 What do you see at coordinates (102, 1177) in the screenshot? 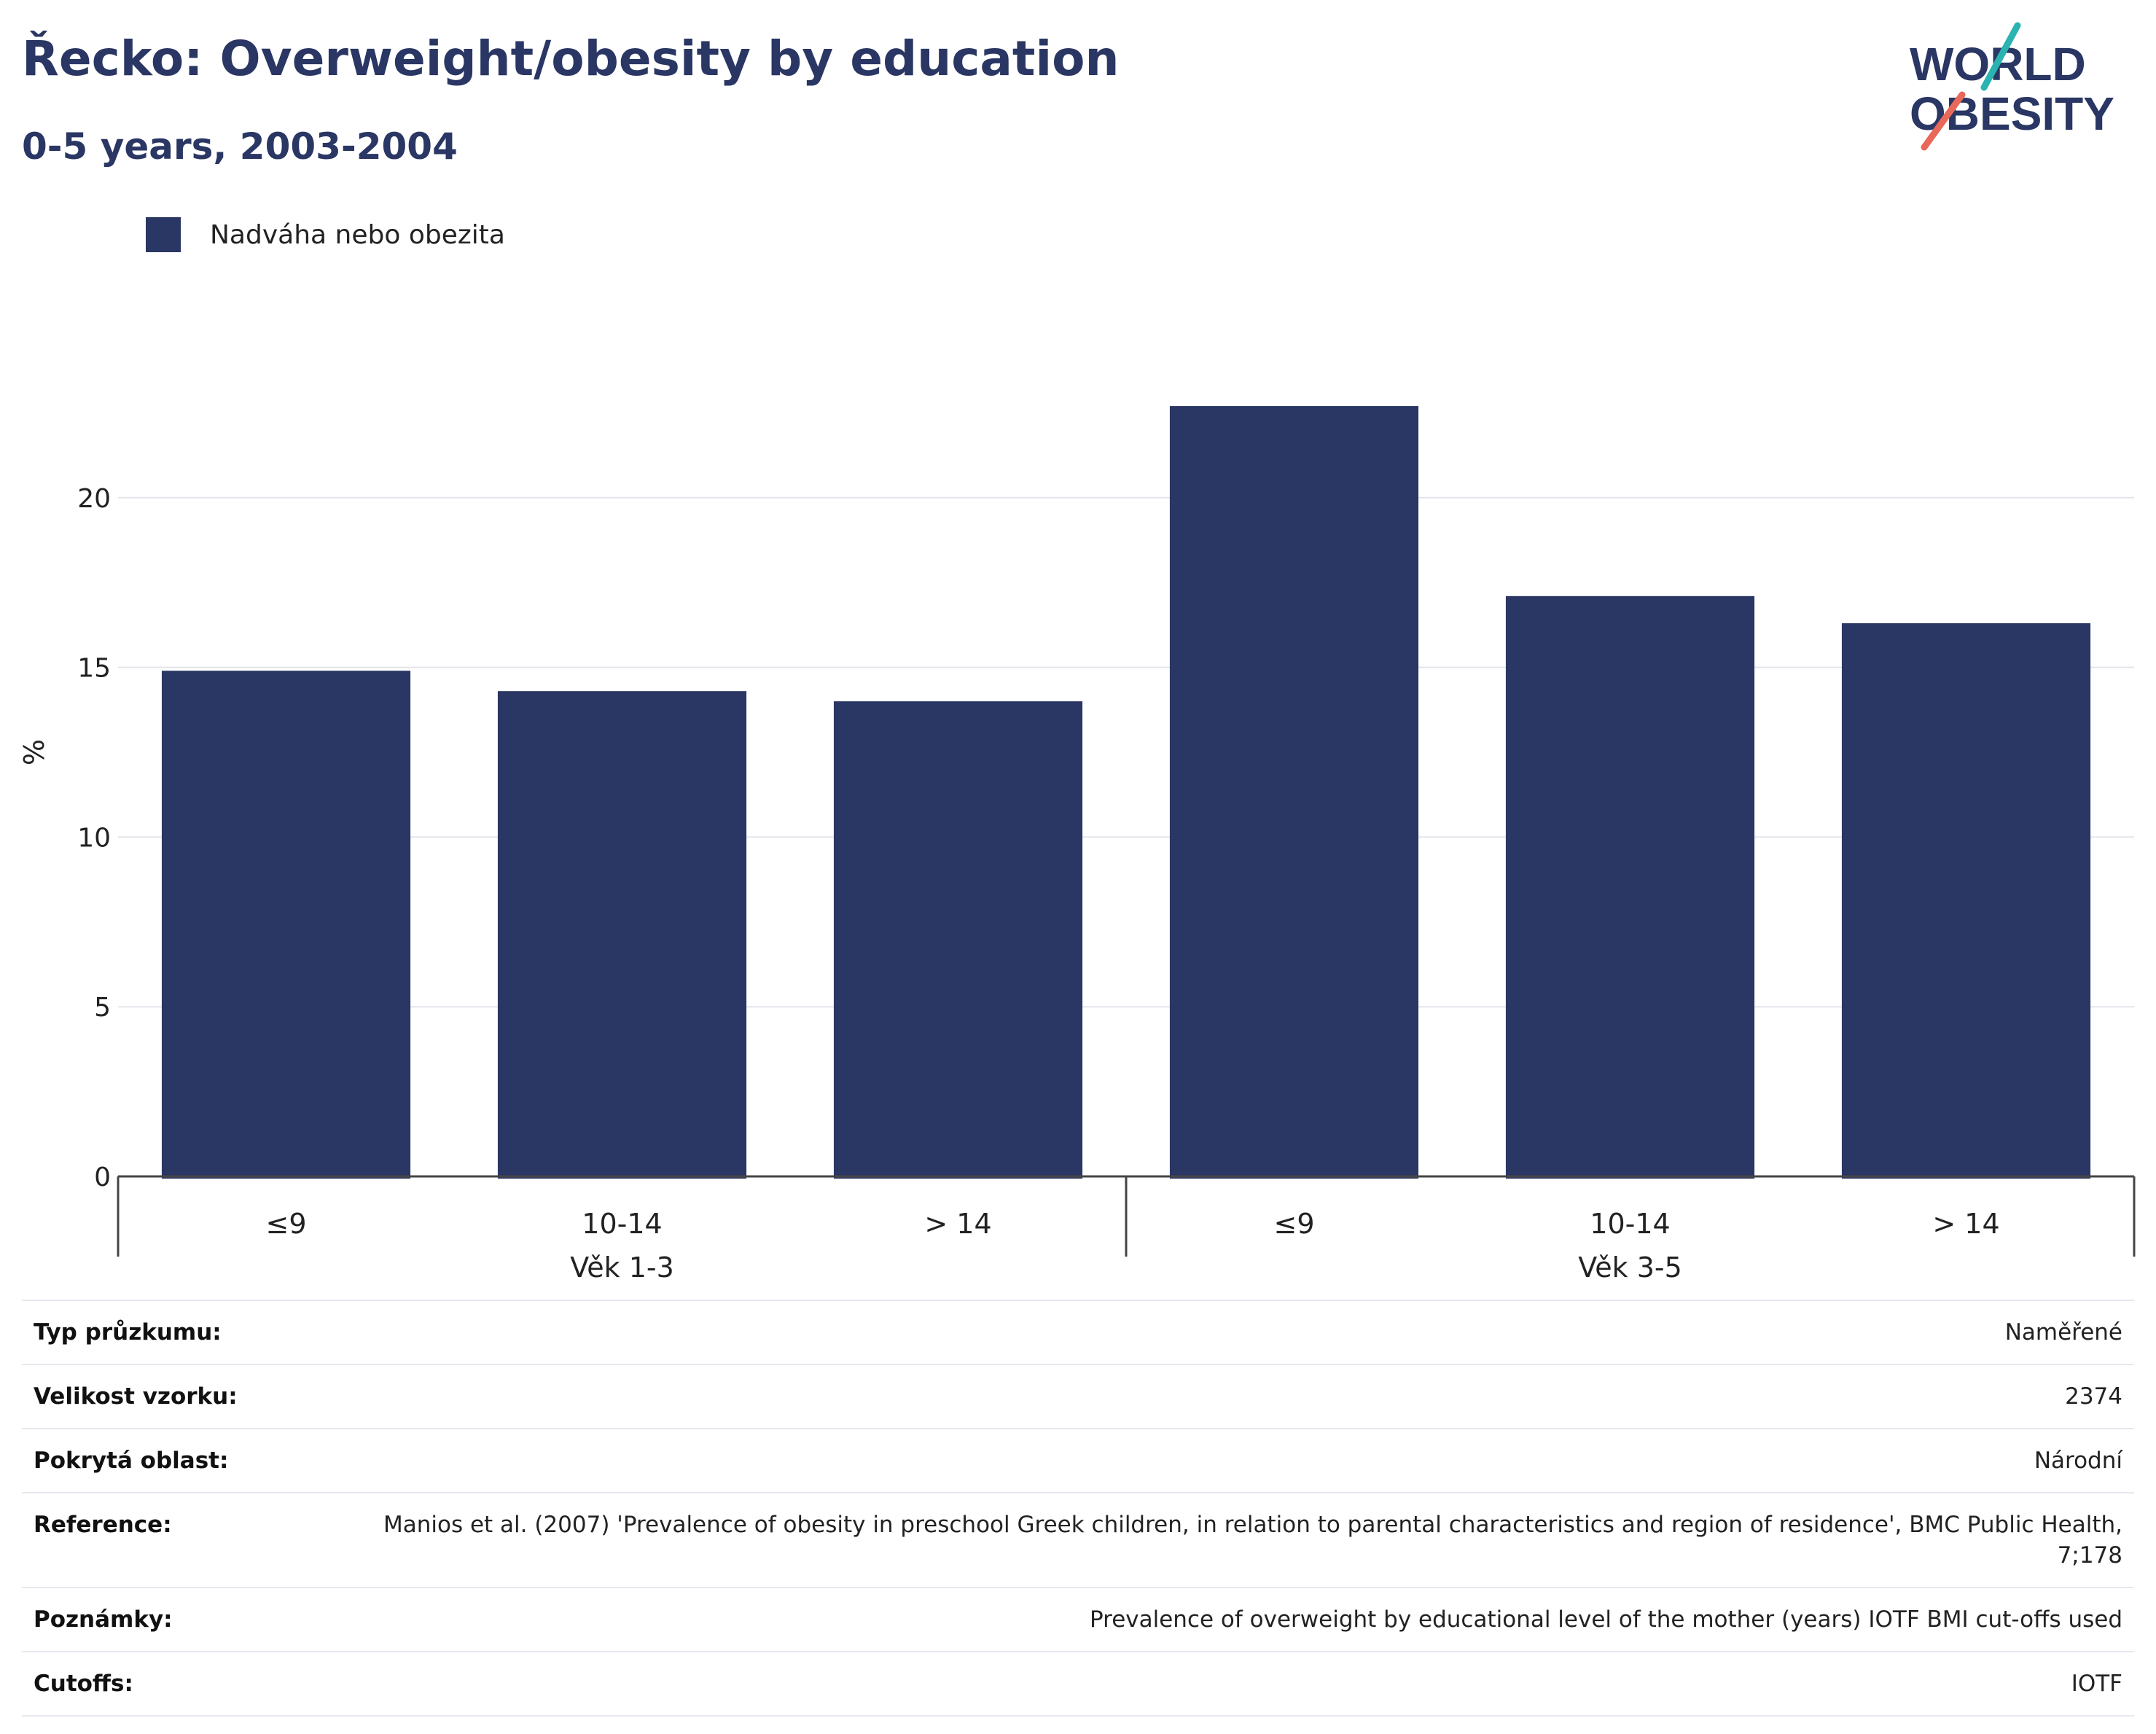
I see `y-tick-label: 0` at bounding box center [102, 1177].